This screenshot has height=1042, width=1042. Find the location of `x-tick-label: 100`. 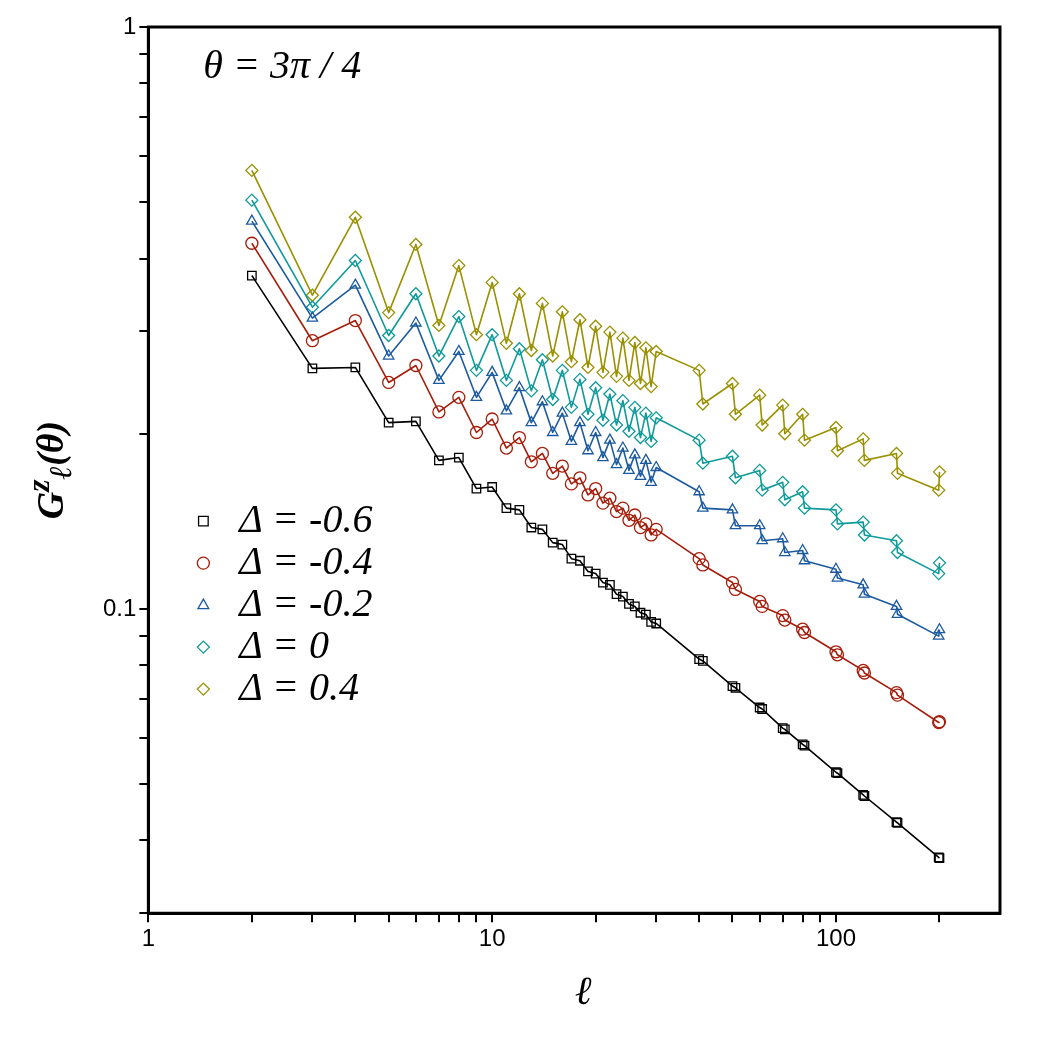

x-tick-label: 100 is located at coordinates (835, 938).